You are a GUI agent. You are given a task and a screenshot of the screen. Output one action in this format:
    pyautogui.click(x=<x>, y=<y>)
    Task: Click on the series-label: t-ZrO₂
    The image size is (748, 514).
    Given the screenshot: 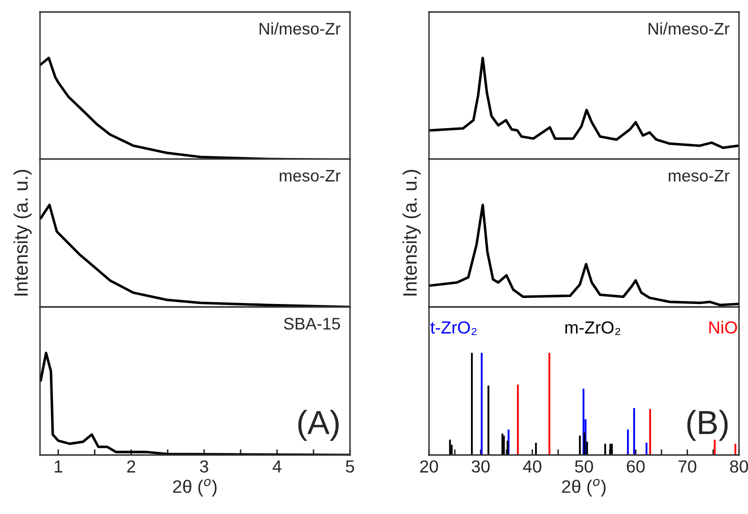 What is the action you would take?
    pyautogui.click(x=453, y=328)
    